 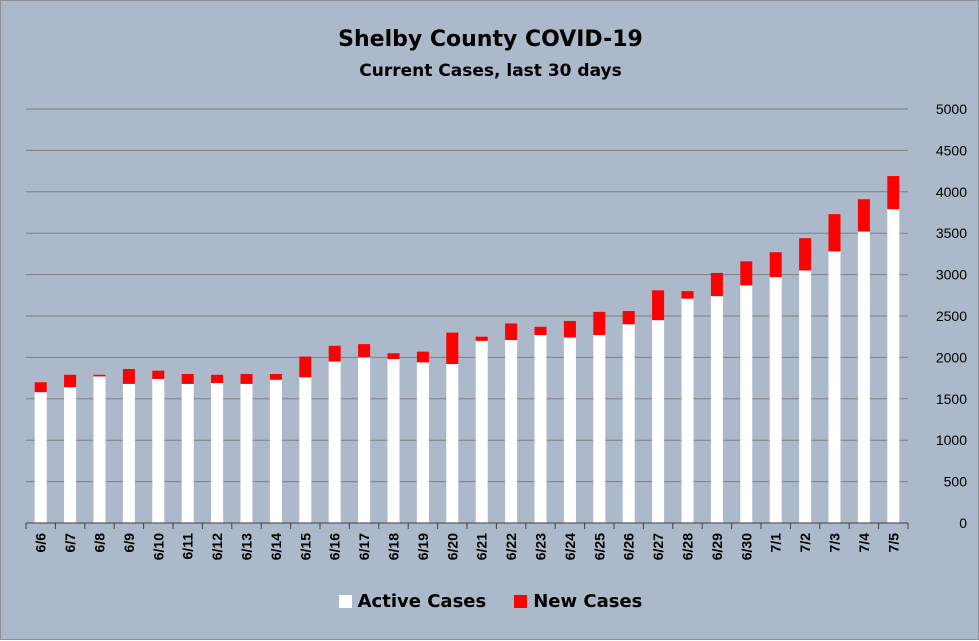 I want to click on x-tick-label: 6/9, so click(x=129, y=543).